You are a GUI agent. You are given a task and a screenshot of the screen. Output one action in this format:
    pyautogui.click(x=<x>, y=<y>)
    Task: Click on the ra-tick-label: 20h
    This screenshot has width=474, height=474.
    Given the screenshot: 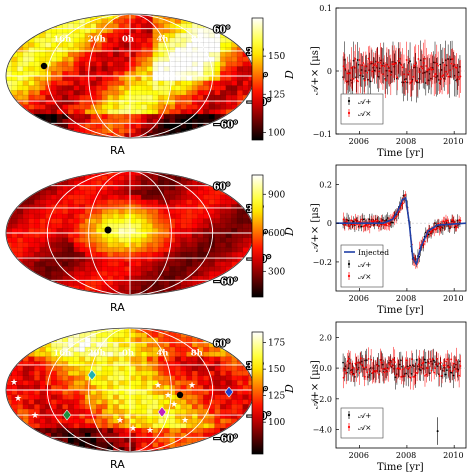 What is the action you would take?
    pyautogui.click(x=97, y=40)
    